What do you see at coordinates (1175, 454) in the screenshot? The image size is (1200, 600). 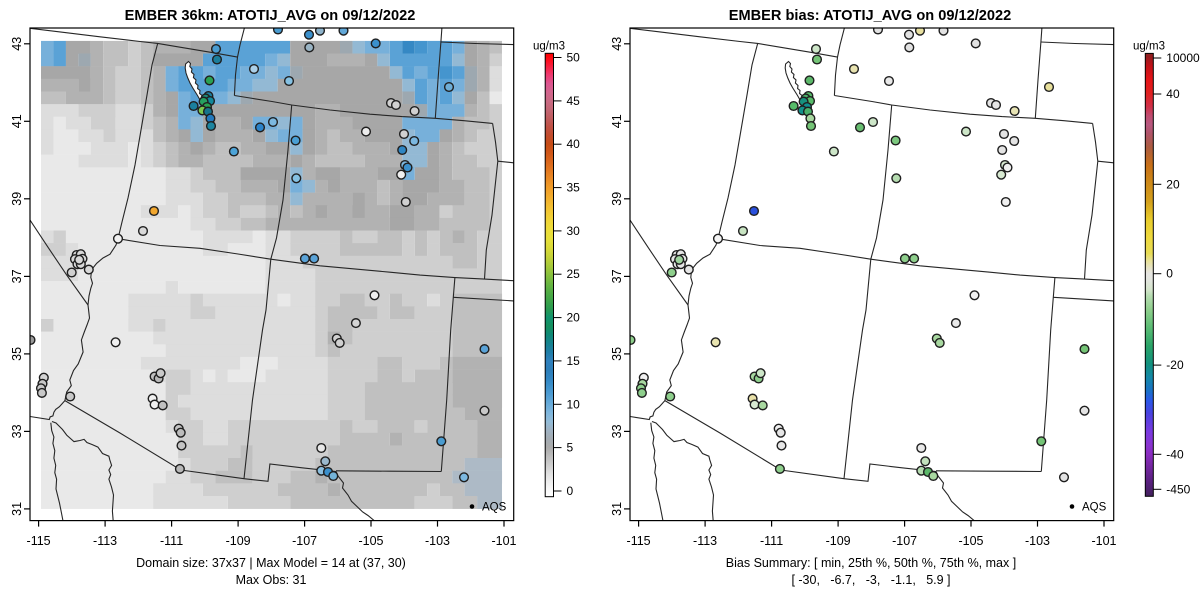 I see `svg-text: -40` at bounding box center [1175, 454].